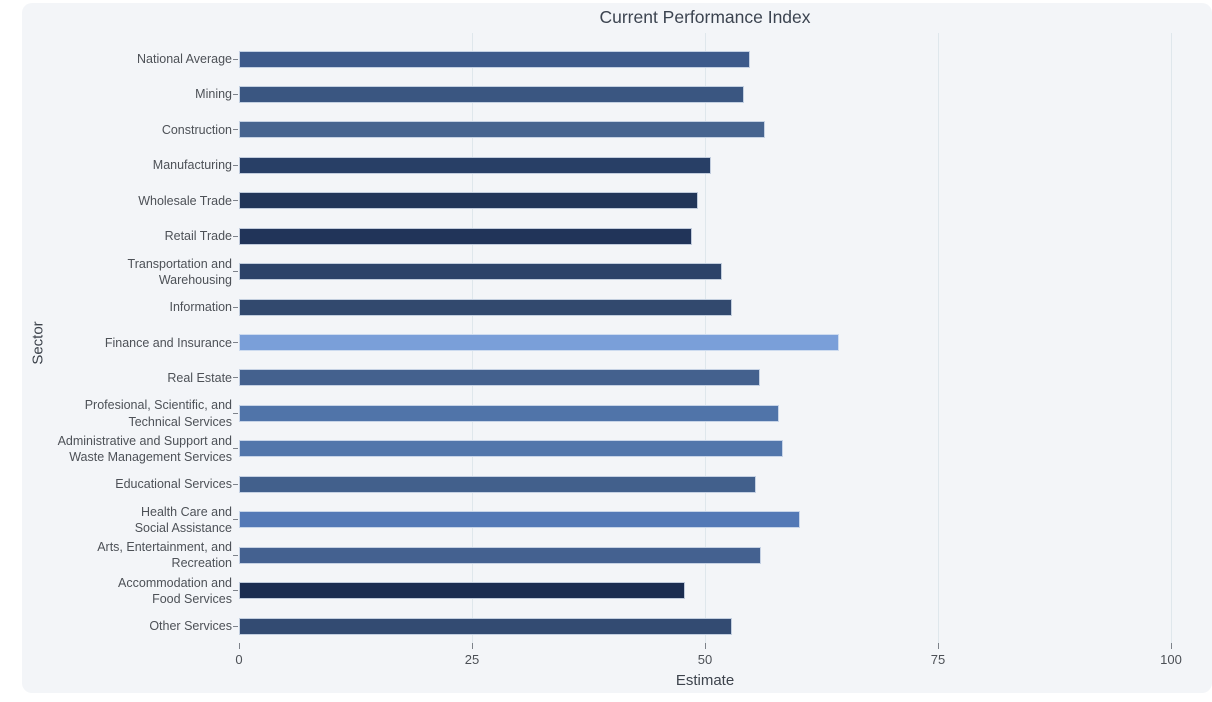  I want to click on y-tick-label: National Average, so click(184, 58).